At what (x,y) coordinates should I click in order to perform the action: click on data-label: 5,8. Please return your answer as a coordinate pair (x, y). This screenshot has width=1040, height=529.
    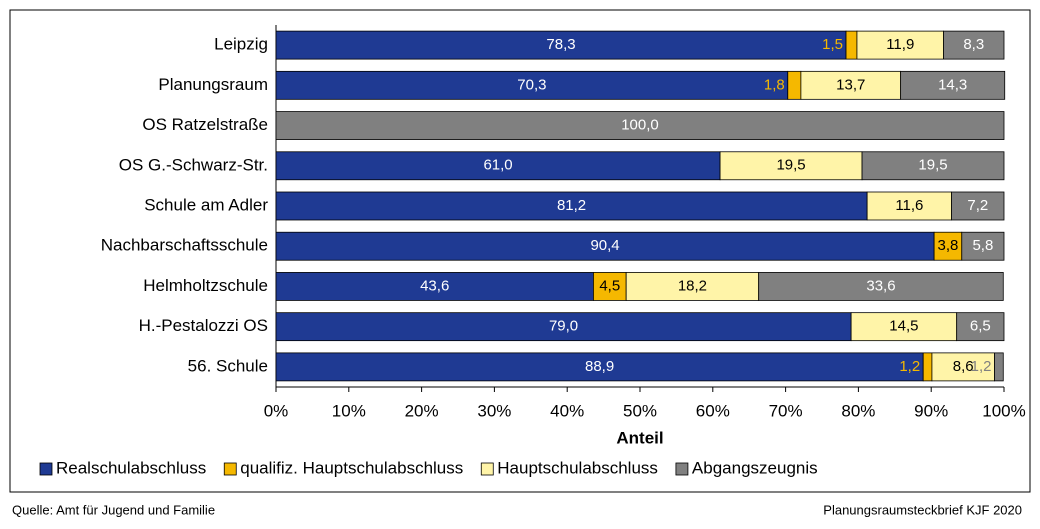
    Looking at the image, I should click on (982, 245).